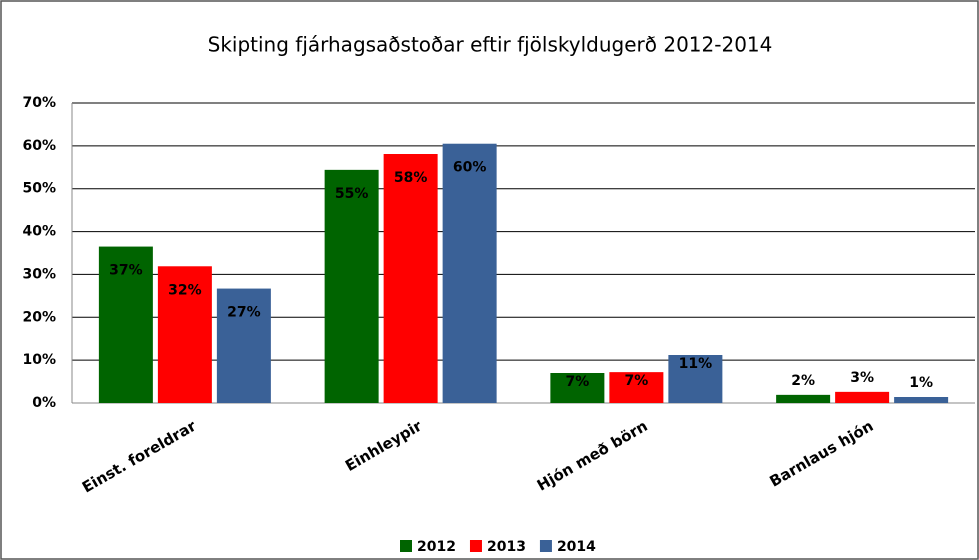  Describe the element at coordinates (39, 360) in the screenshot. I see `y-tick-label: 10%` at that location.